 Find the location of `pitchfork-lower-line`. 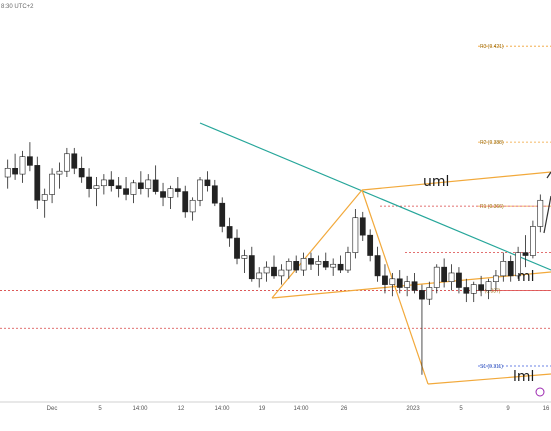

pitchfork-lower-line is located at coordinates (489, 379).